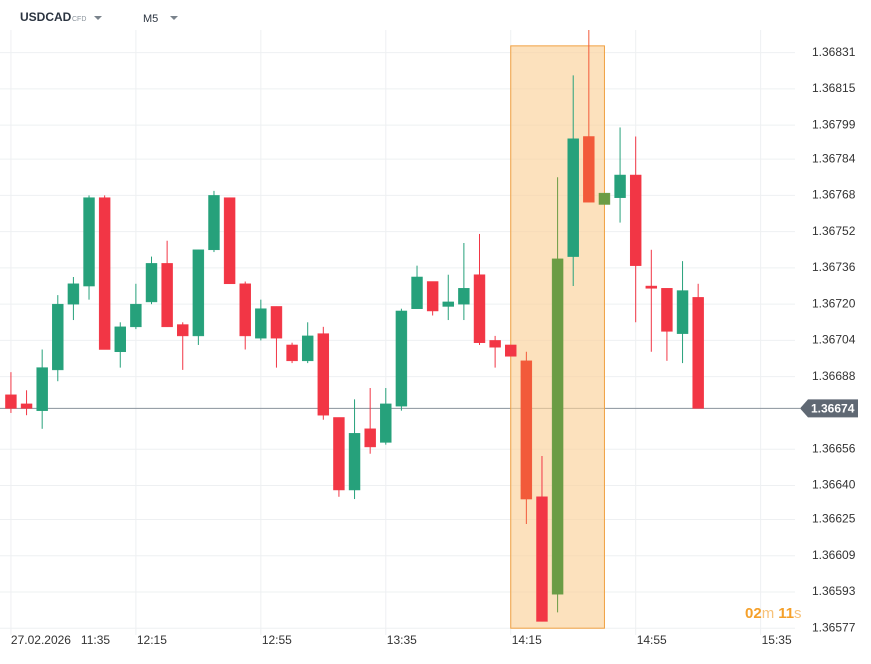 This screenshot has height=664, width=871. I want to click on date-label: 27.02.2026, so click(41, 640).